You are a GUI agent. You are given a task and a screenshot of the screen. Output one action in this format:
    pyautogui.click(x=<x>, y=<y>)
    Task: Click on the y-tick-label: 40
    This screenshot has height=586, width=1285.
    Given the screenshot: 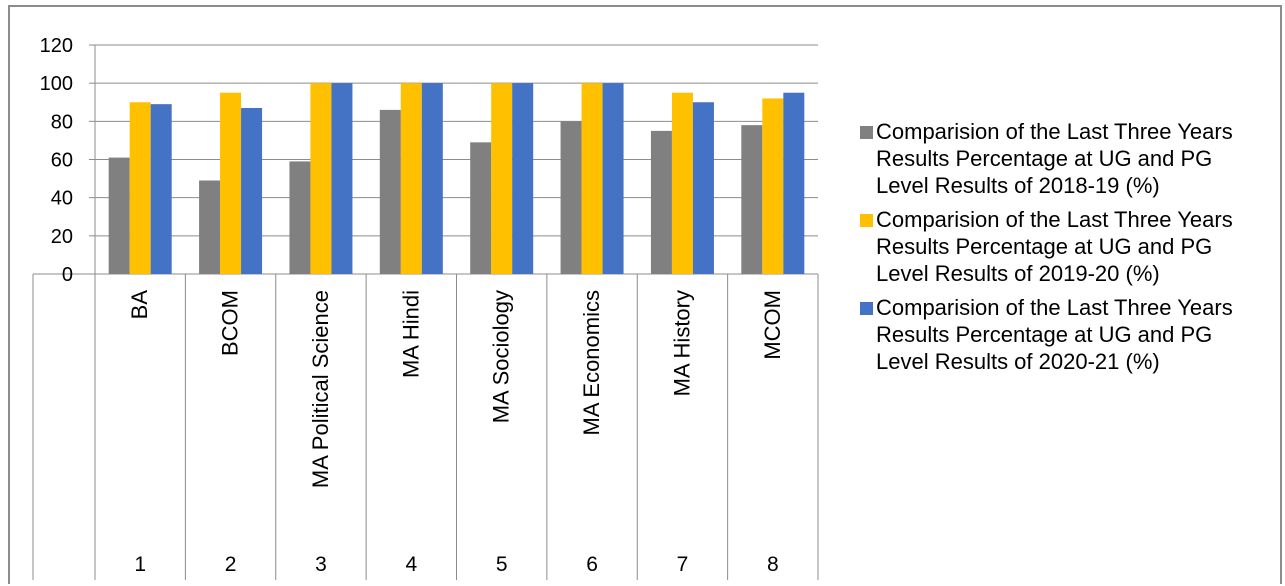 What is the action you would take?
    pyautogui.click(x=62, y=199)
    